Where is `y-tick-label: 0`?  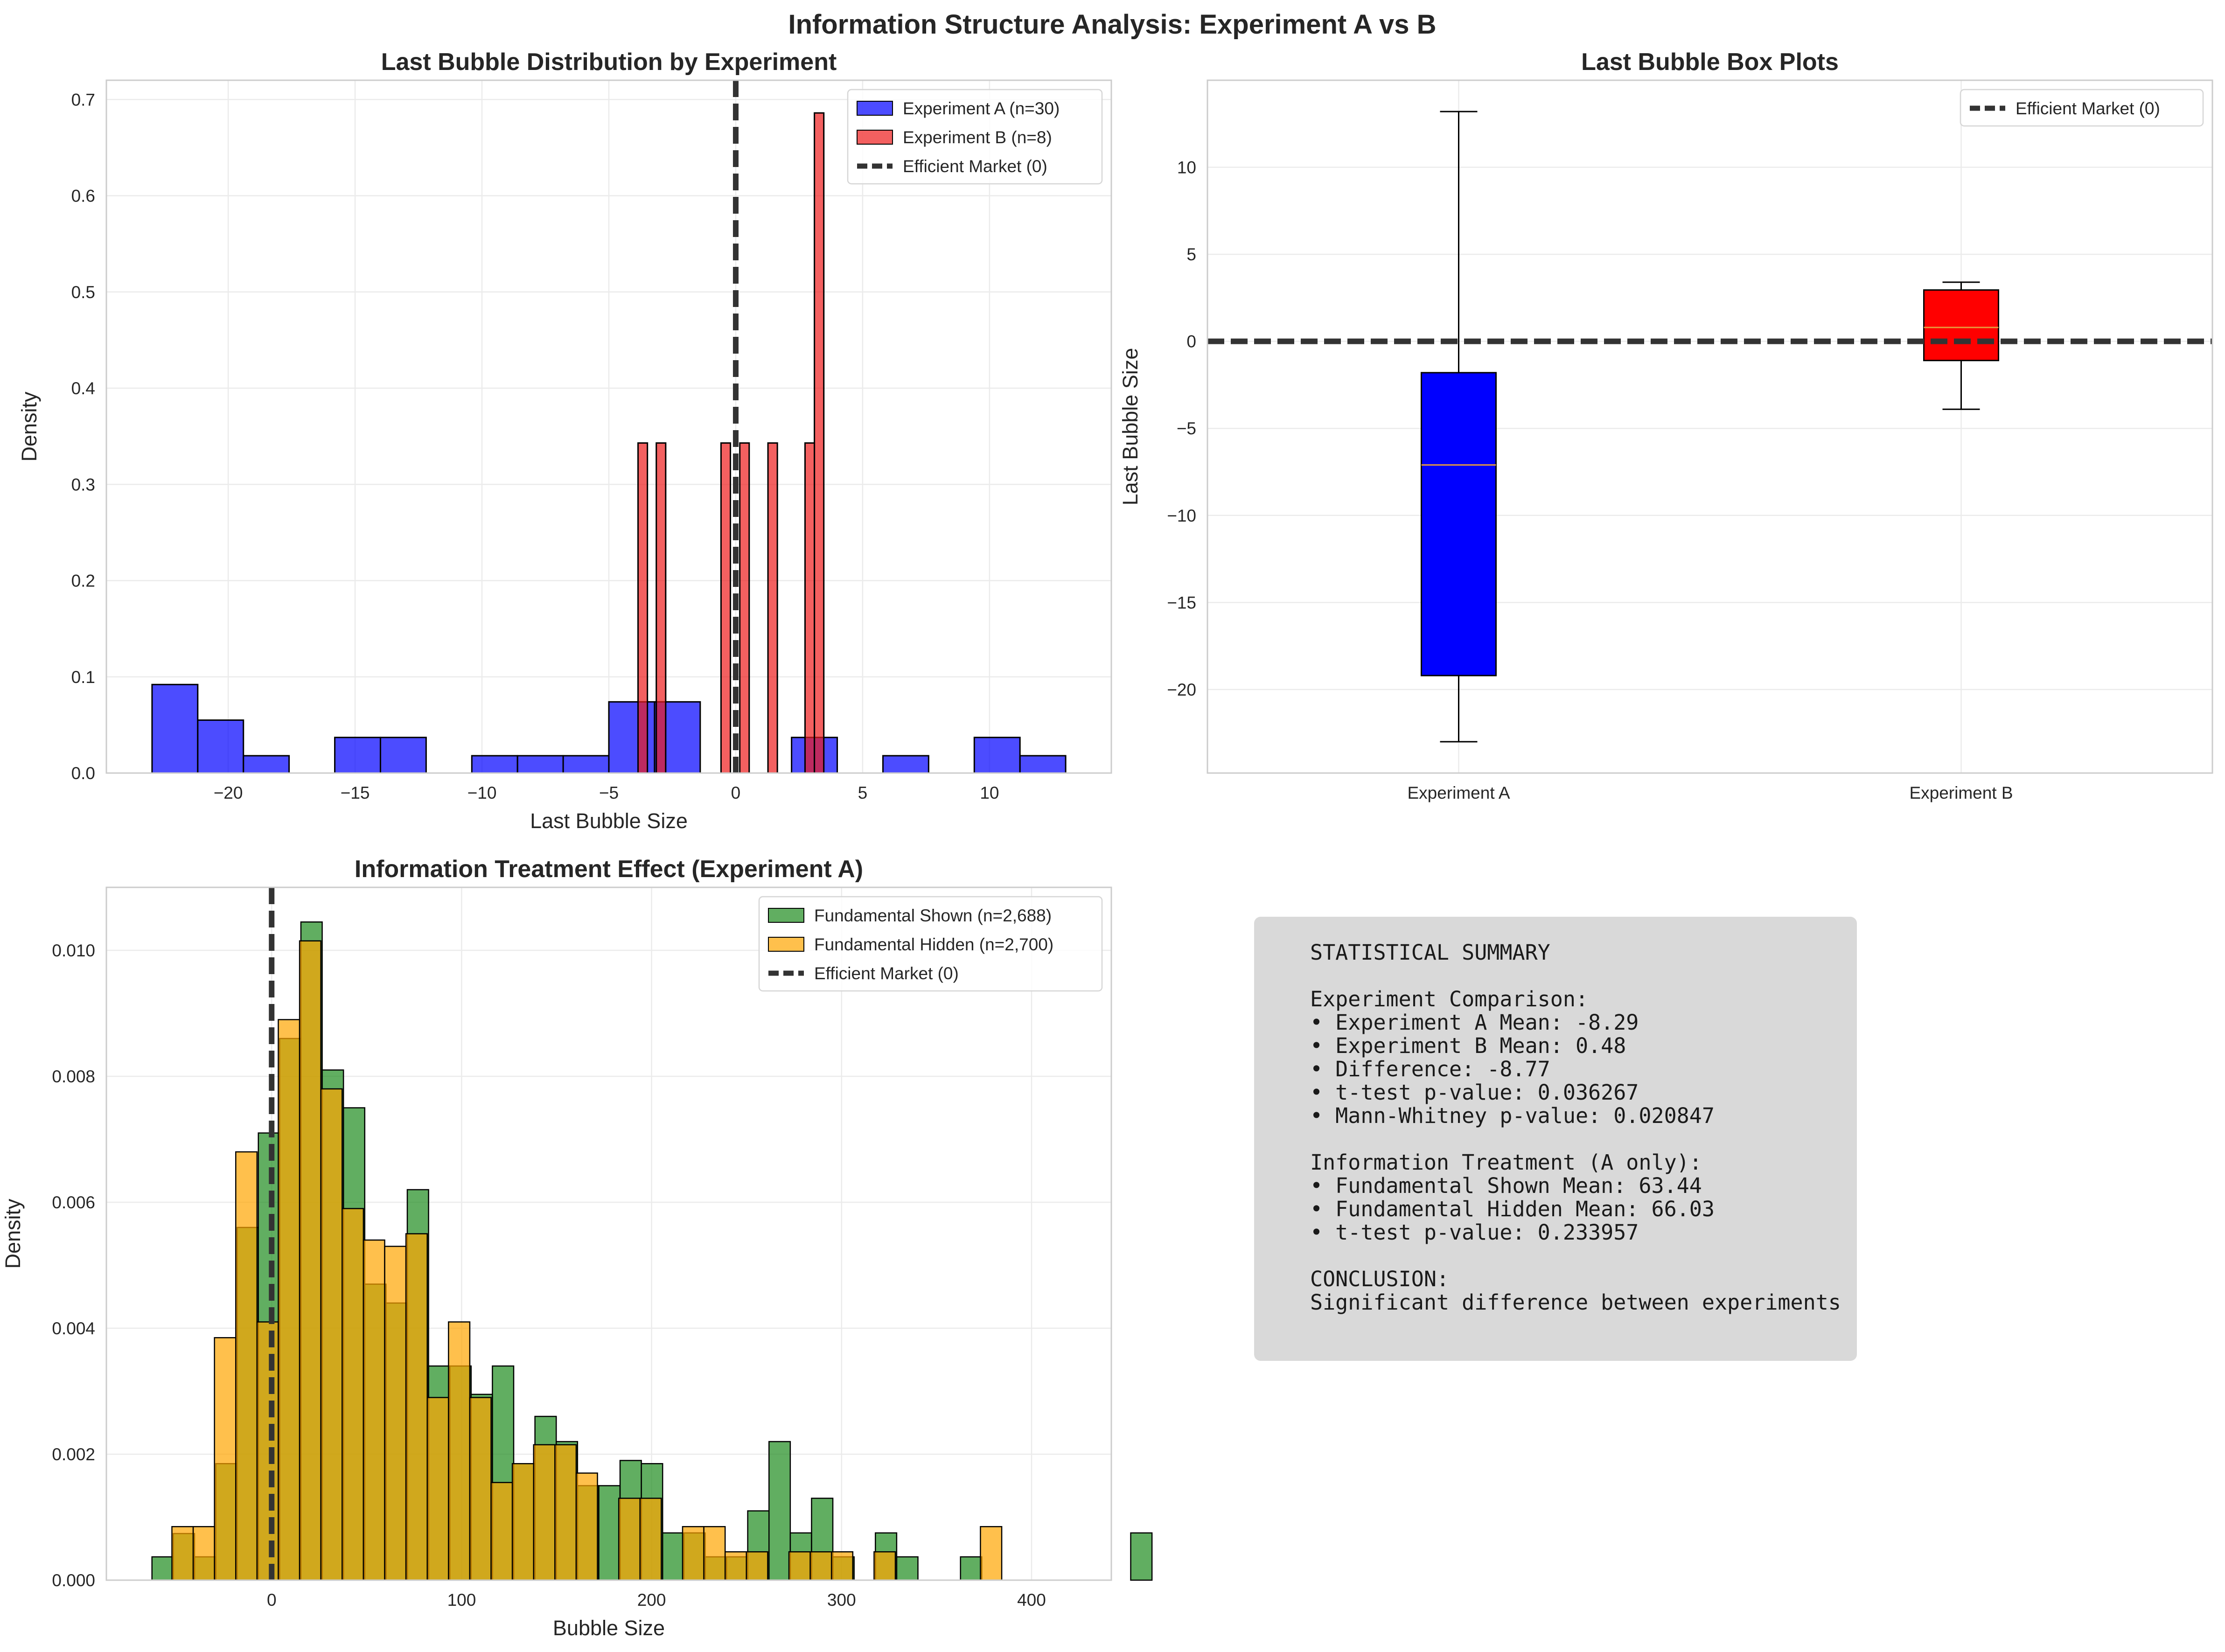
y-tick-label: 0 is located at coordinates (1191, 341).